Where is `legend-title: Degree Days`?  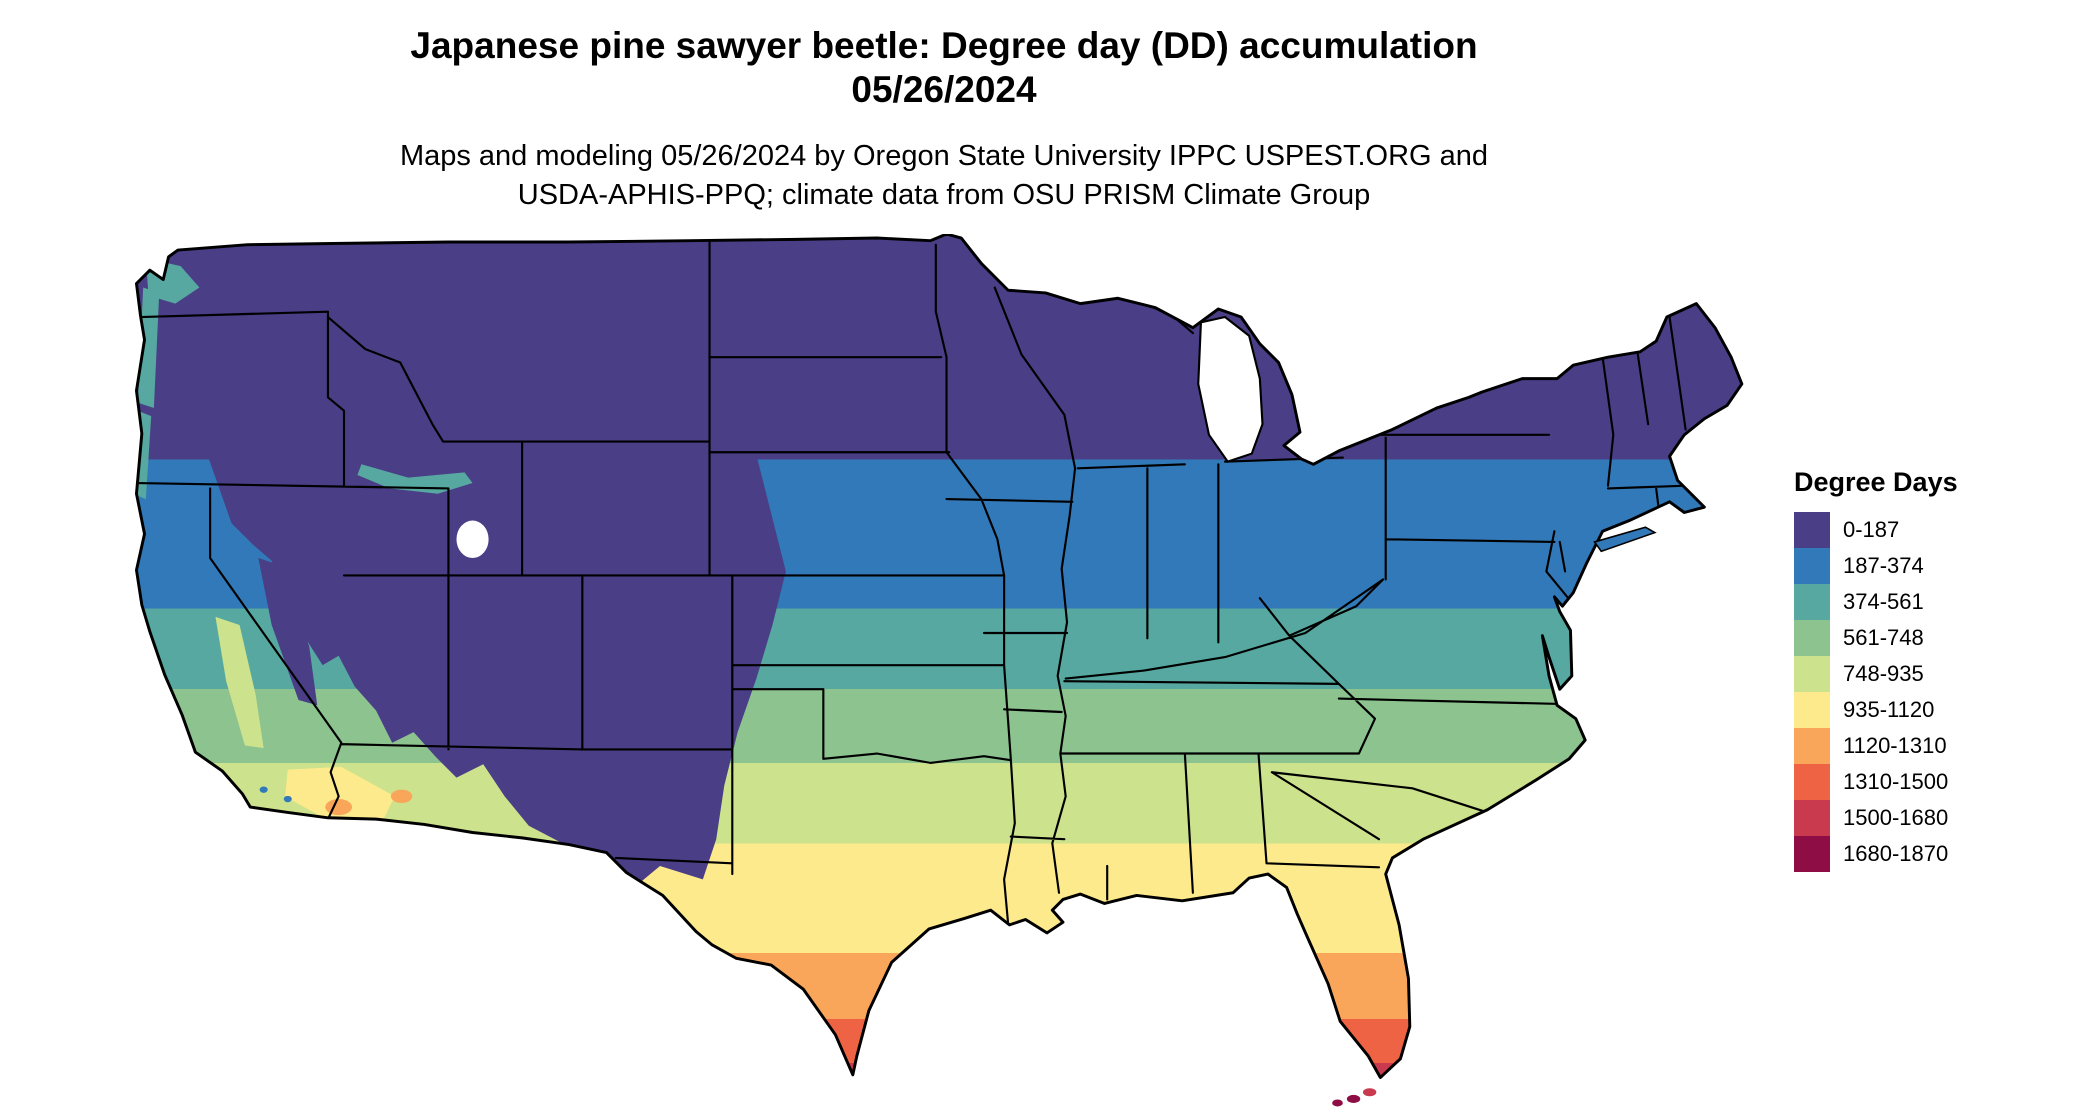 legend-title: Degree Days is located at coordinates (1876, 482).